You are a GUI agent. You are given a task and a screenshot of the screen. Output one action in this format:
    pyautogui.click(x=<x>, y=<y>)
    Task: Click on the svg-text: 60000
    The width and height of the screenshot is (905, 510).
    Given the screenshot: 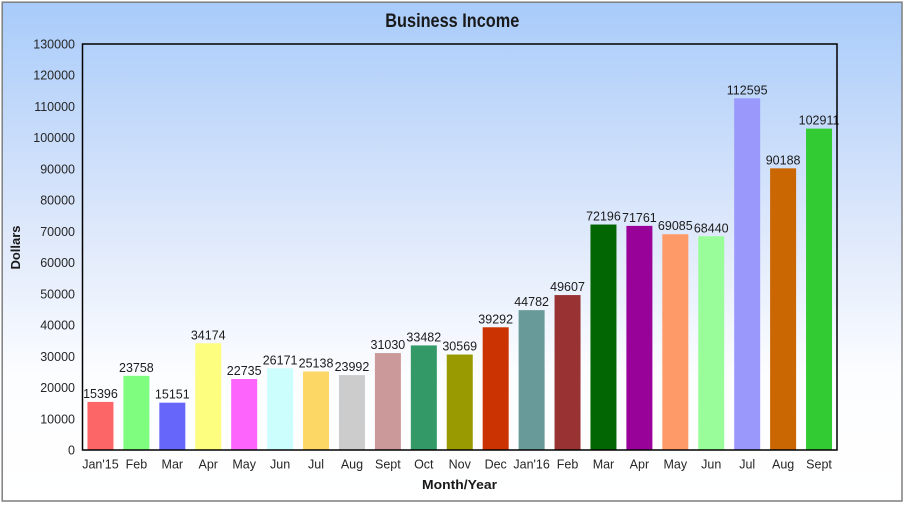 What is the action you would take?
    pyautogui.click(x=57, y=263)
    